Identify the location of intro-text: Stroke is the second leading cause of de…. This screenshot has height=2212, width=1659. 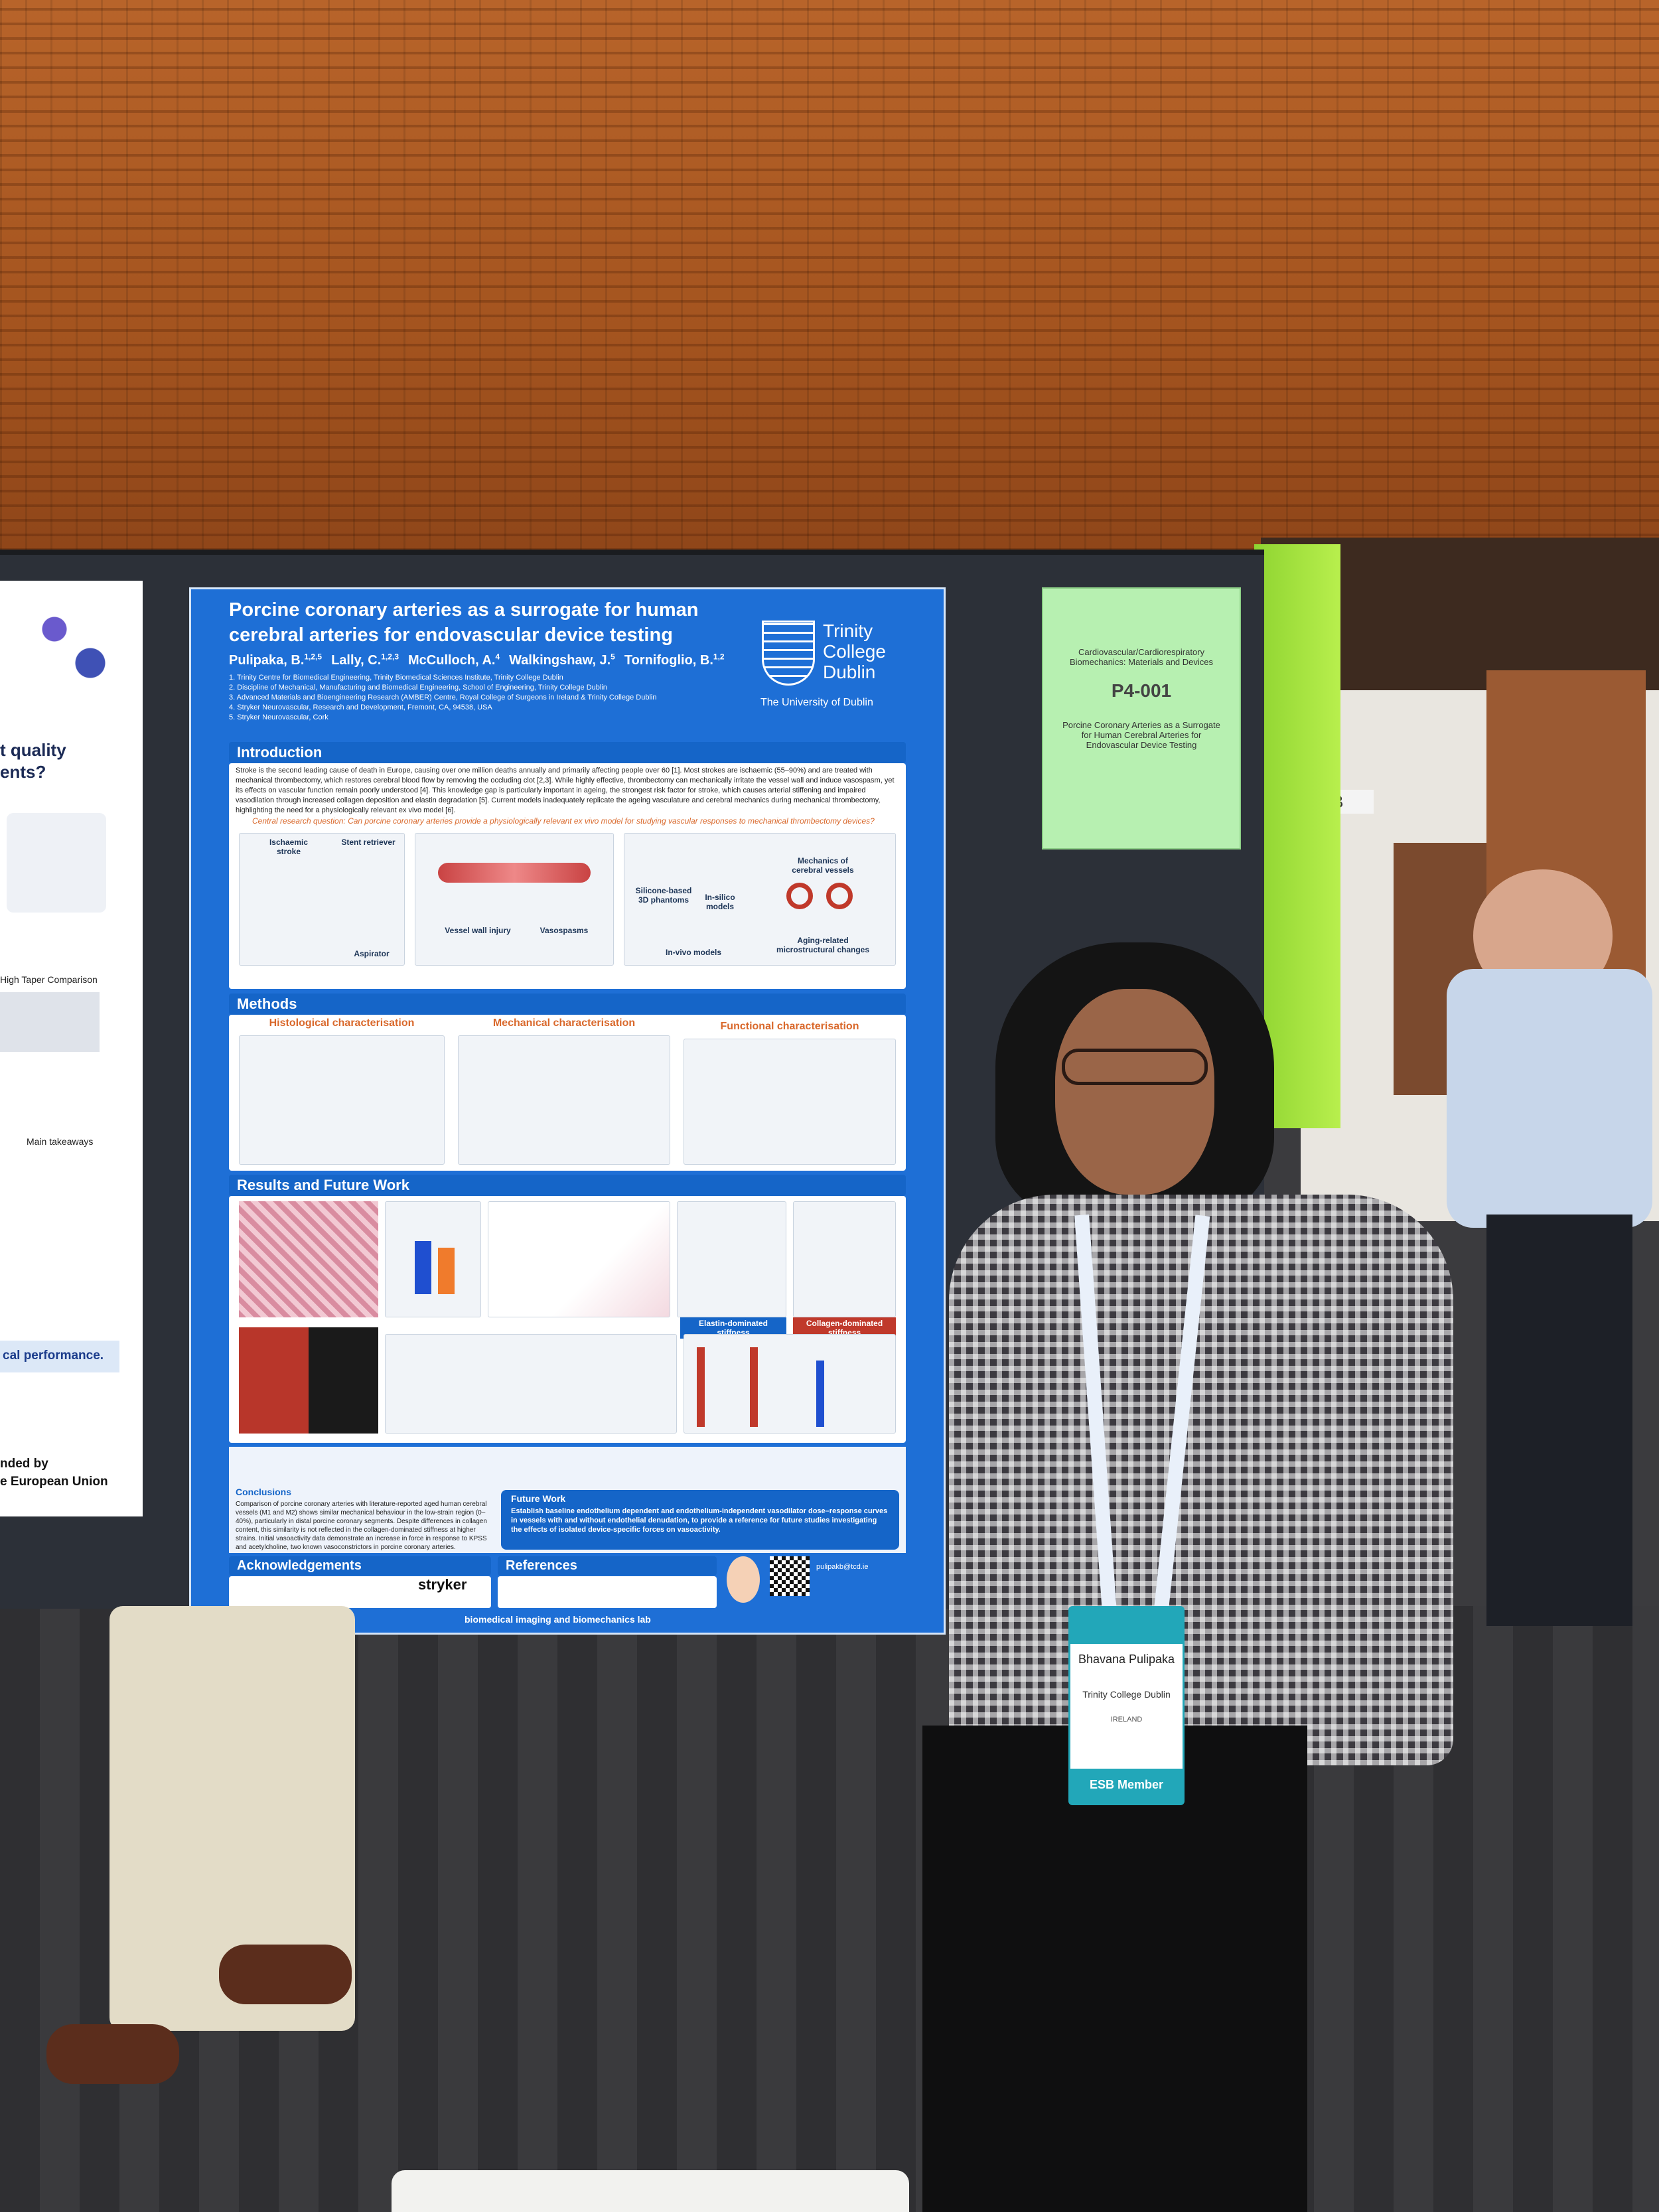
(565, 790).